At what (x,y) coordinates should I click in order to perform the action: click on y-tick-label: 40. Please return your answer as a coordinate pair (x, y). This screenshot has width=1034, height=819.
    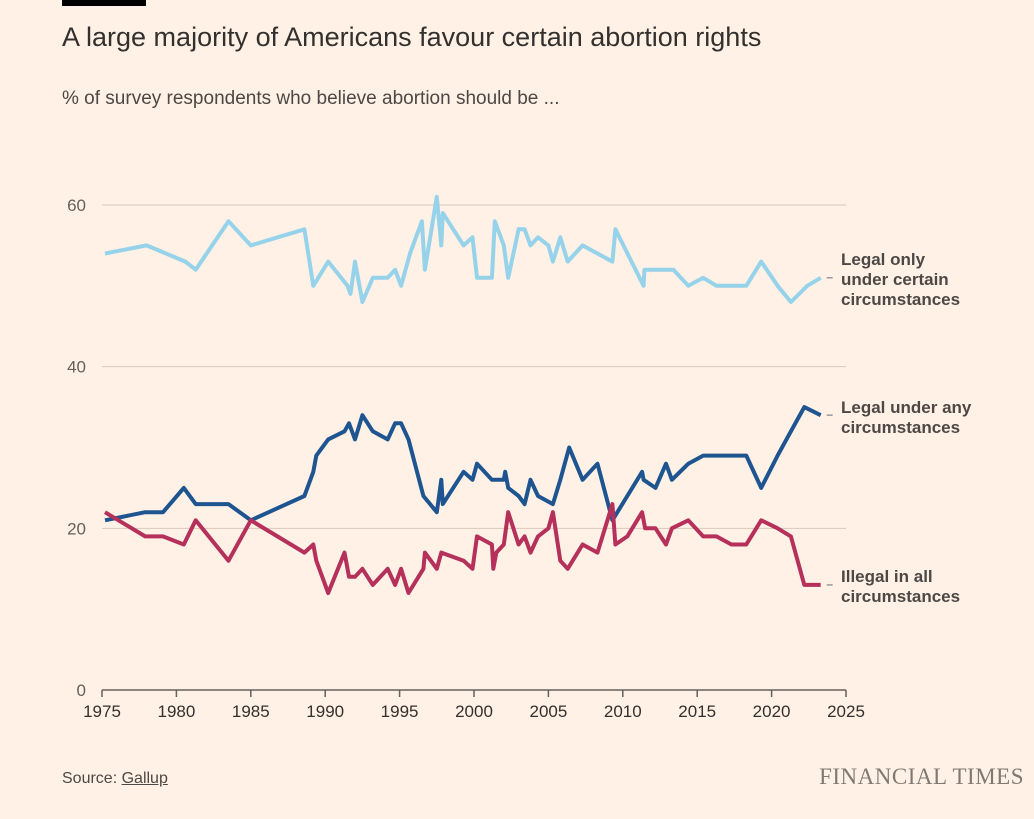
    Looking at the image, I should click on (76, 367).